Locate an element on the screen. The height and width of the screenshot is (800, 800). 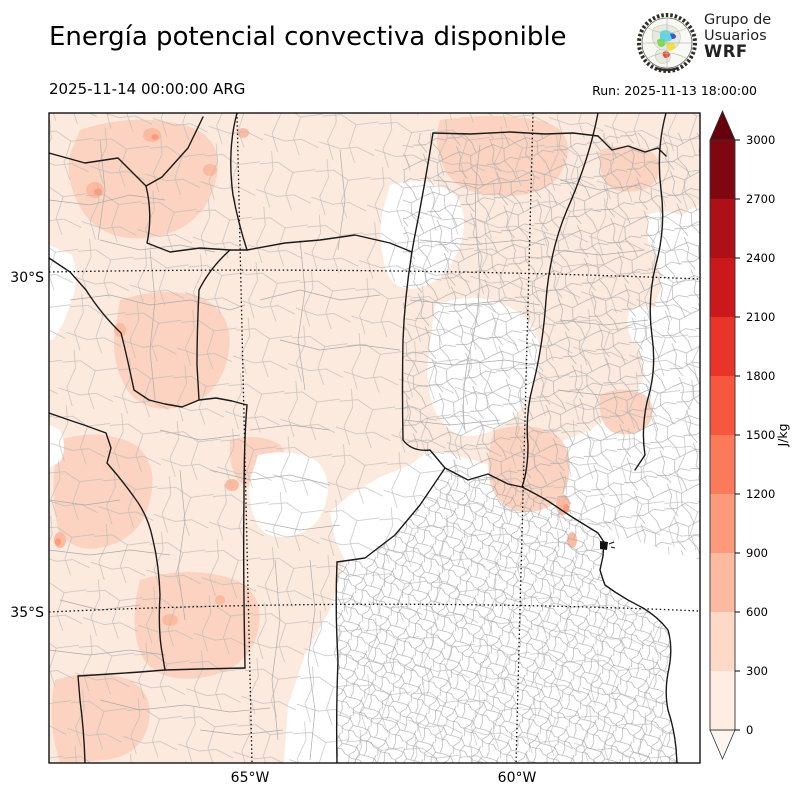
colorbar-tick-2100: 2100 is located at coordinates (760, 317).